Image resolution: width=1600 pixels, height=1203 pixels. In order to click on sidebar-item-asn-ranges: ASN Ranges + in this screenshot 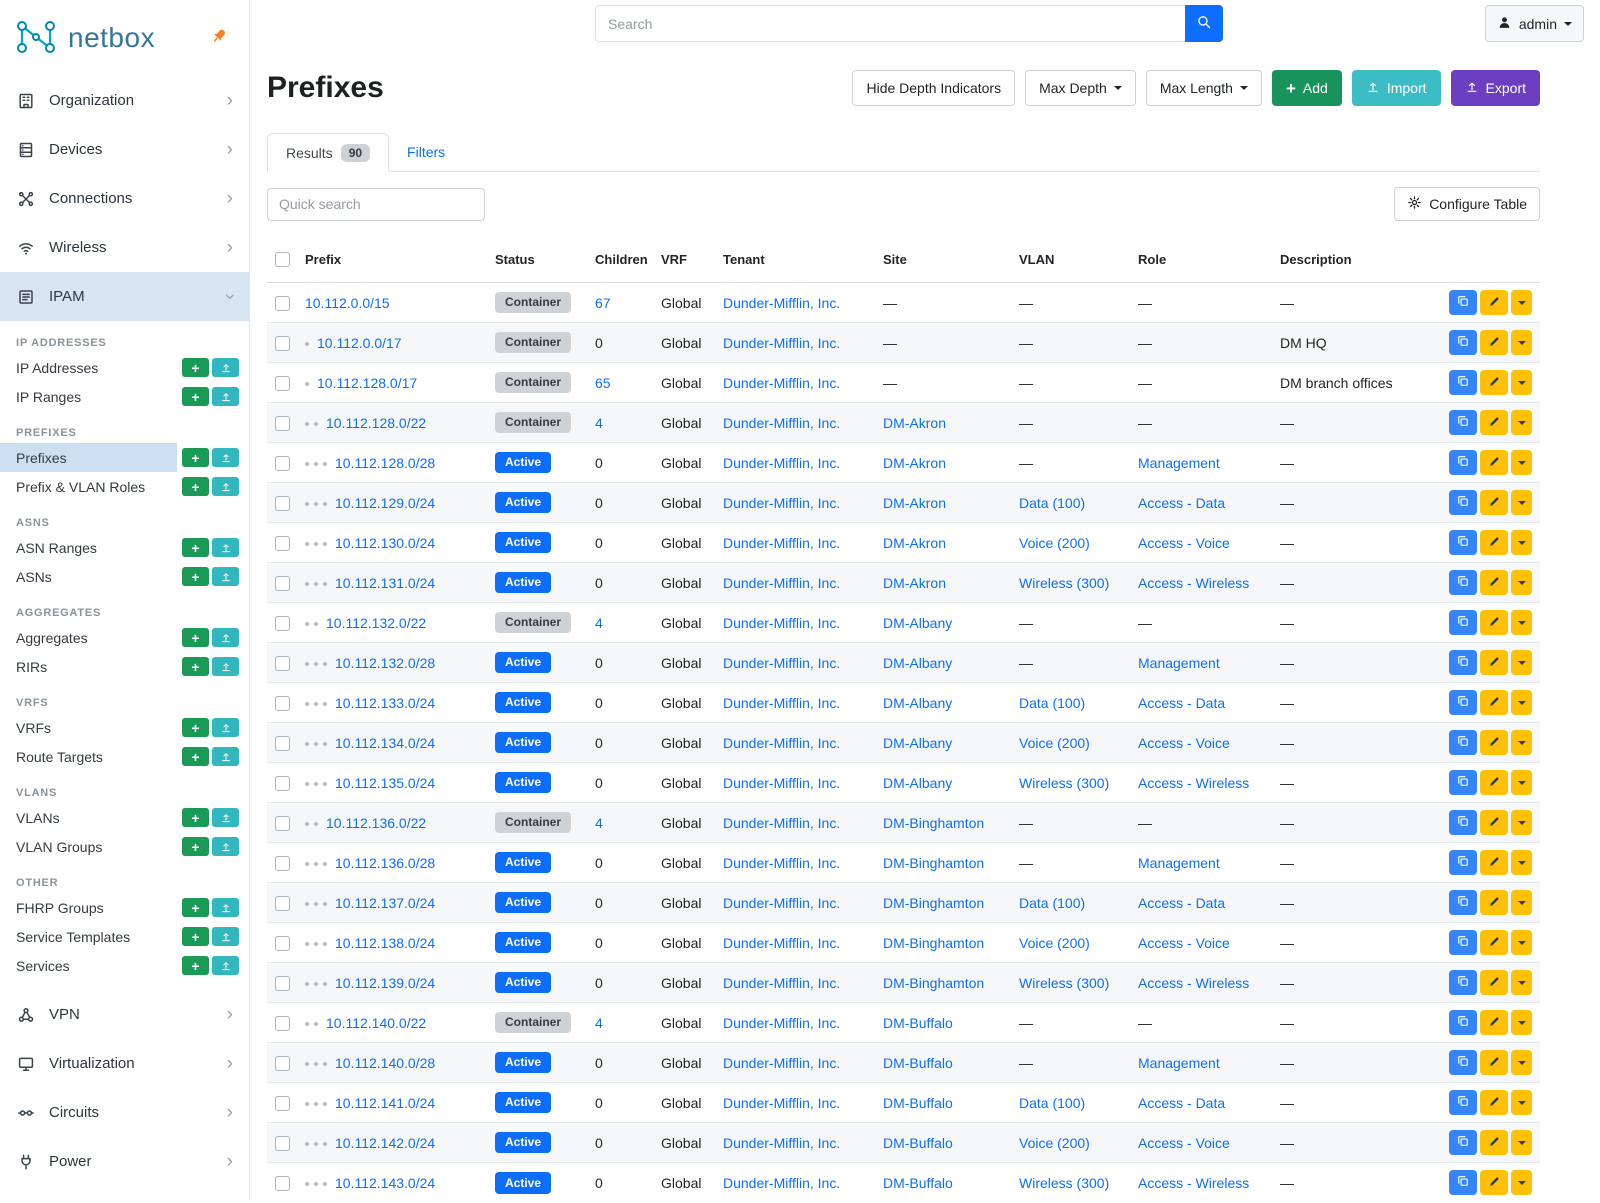, I will do `click(124, 547)`.